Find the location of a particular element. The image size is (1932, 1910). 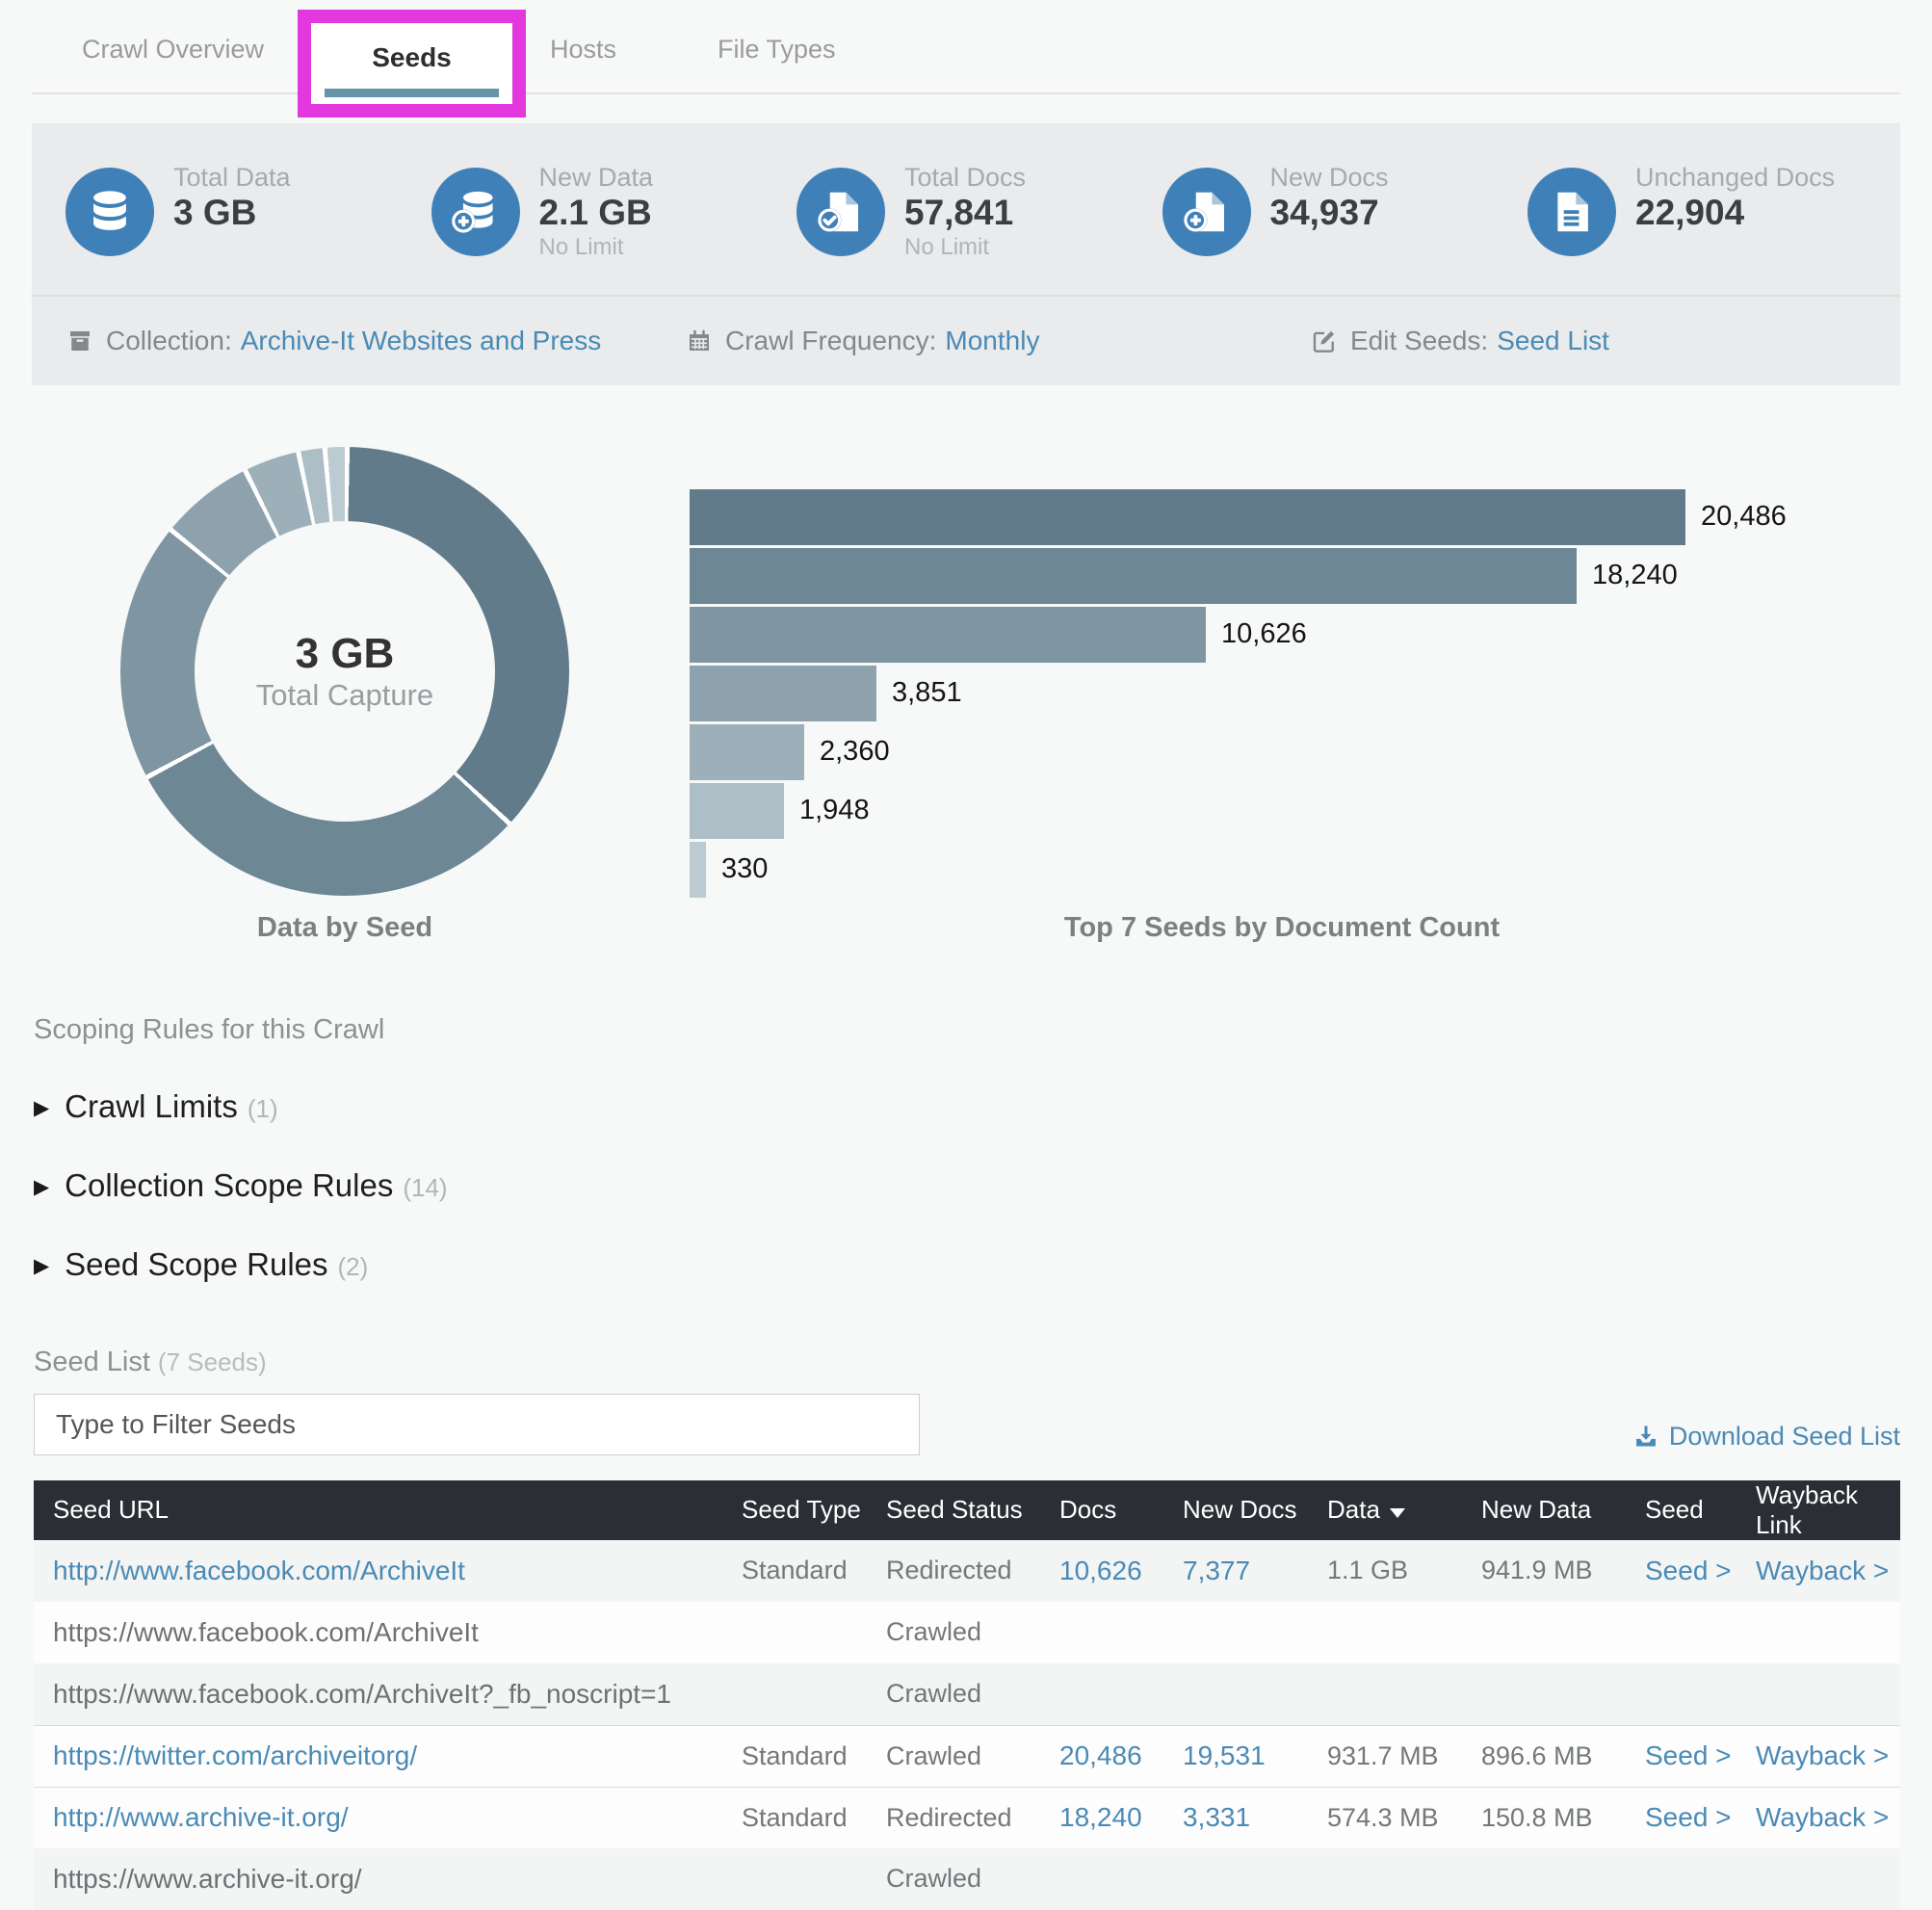

stat-value: 34,937 is located at coordinates (1324, 213).